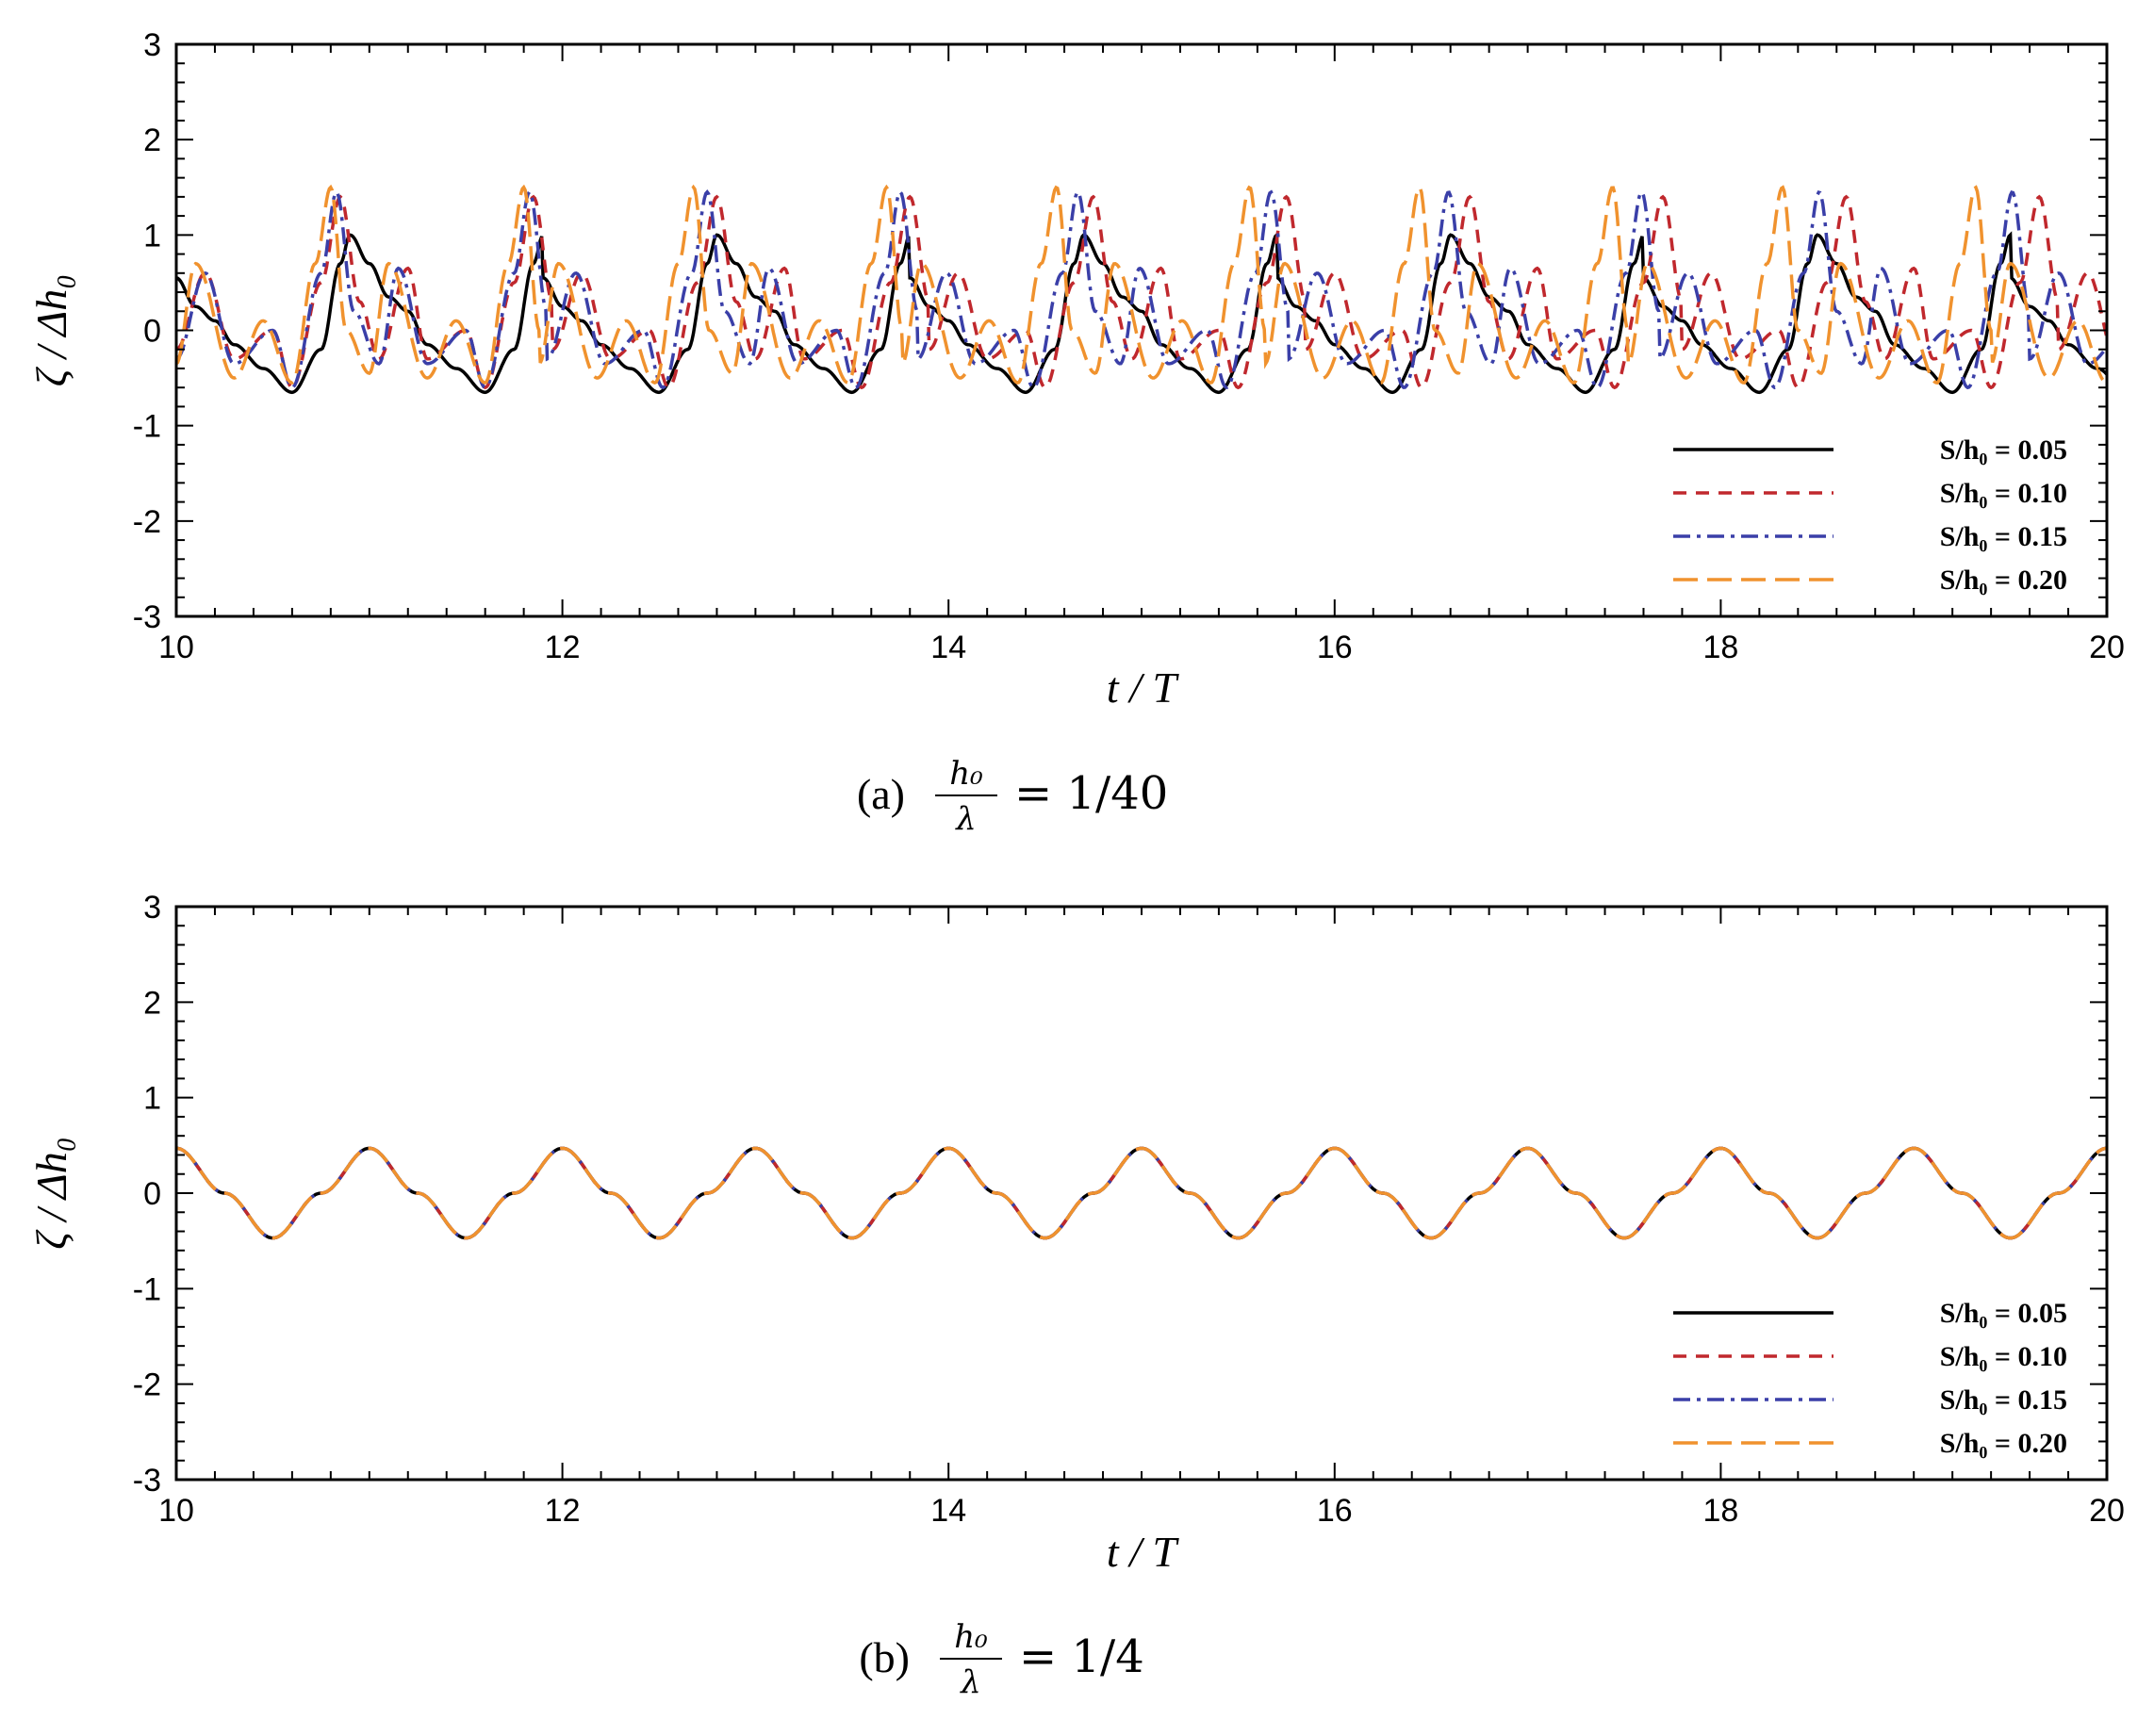 Image resolution: width=2154 pixels, height=1736 pixels. What do you see at coordinates (1091, 793) in the screenshot?
I see `caption-rhs: = 1/40` at bounding box center [1091, 793].